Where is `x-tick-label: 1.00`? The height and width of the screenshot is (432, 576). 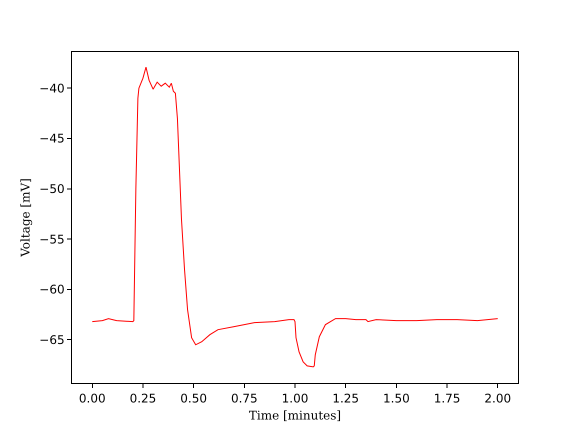
x-tick-label: 1.00 is located at coordinates (295, 398).